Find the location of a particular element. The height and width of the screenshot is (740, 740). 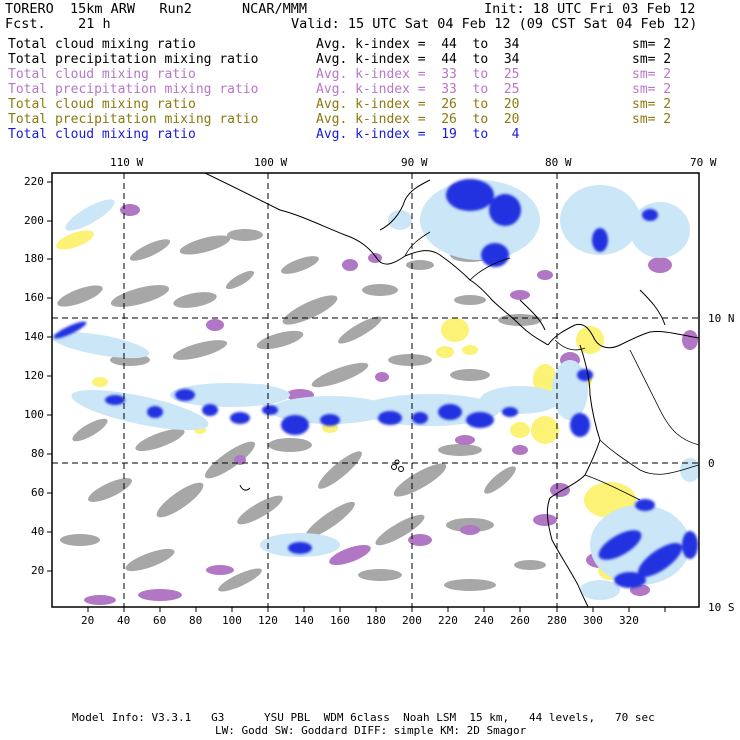

lon-label: 90 W is located at coordinates (414, 162).